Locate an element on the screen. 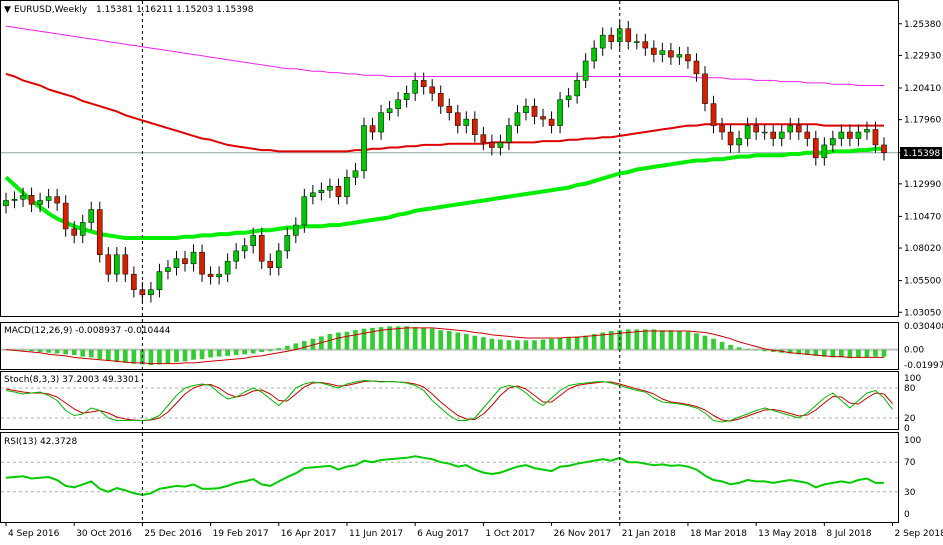 The image size is (943, 545). time-axis-label: 2 Sep 2018 is located at coordinates (919, 534).